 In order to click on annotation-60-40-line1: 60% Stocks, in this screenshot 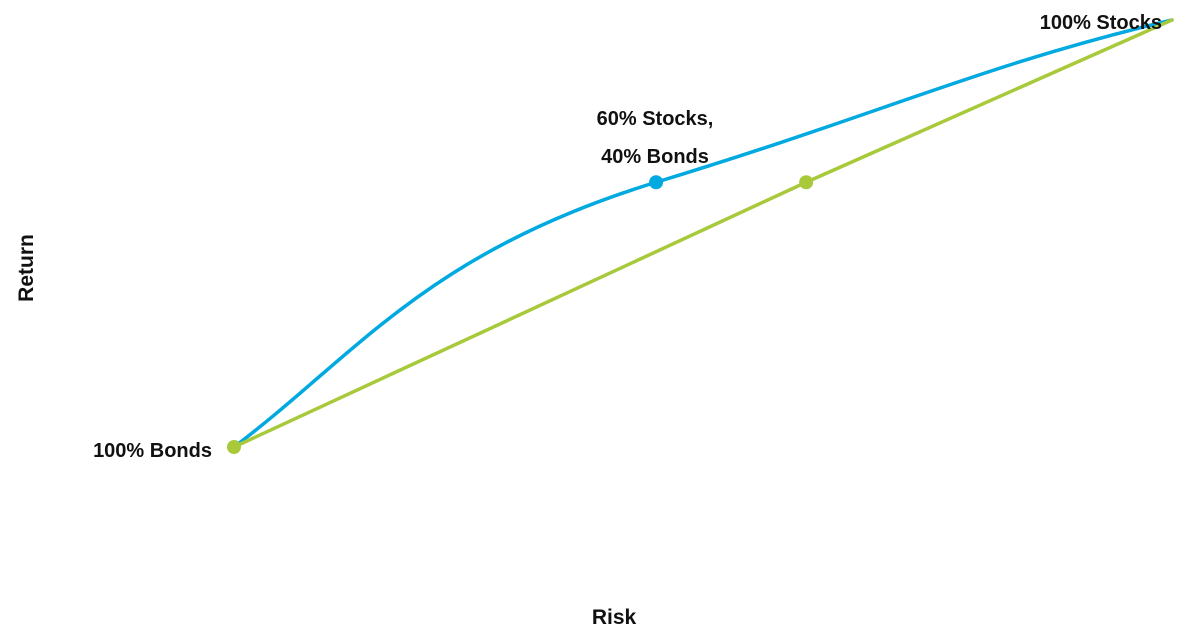, I will do `click(655, 119)`.